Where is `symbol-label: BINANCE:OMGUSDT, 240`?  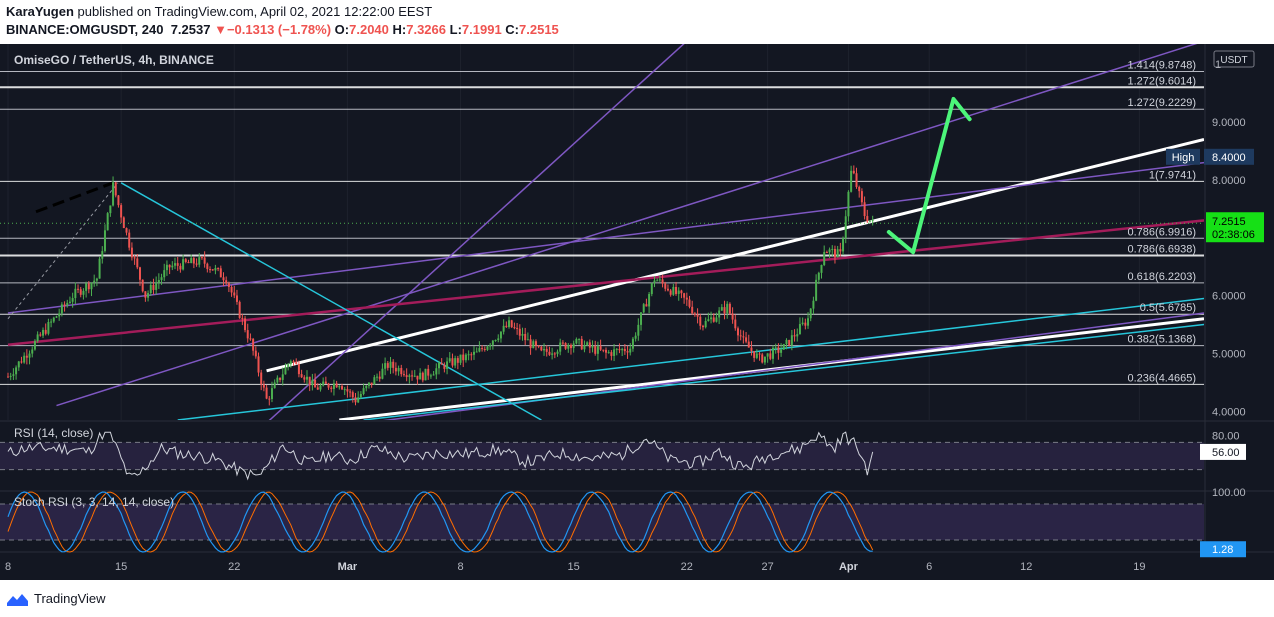
symbol-label: BINANCE:OMGUSDT, 240 is located at coordinates (85, 29).